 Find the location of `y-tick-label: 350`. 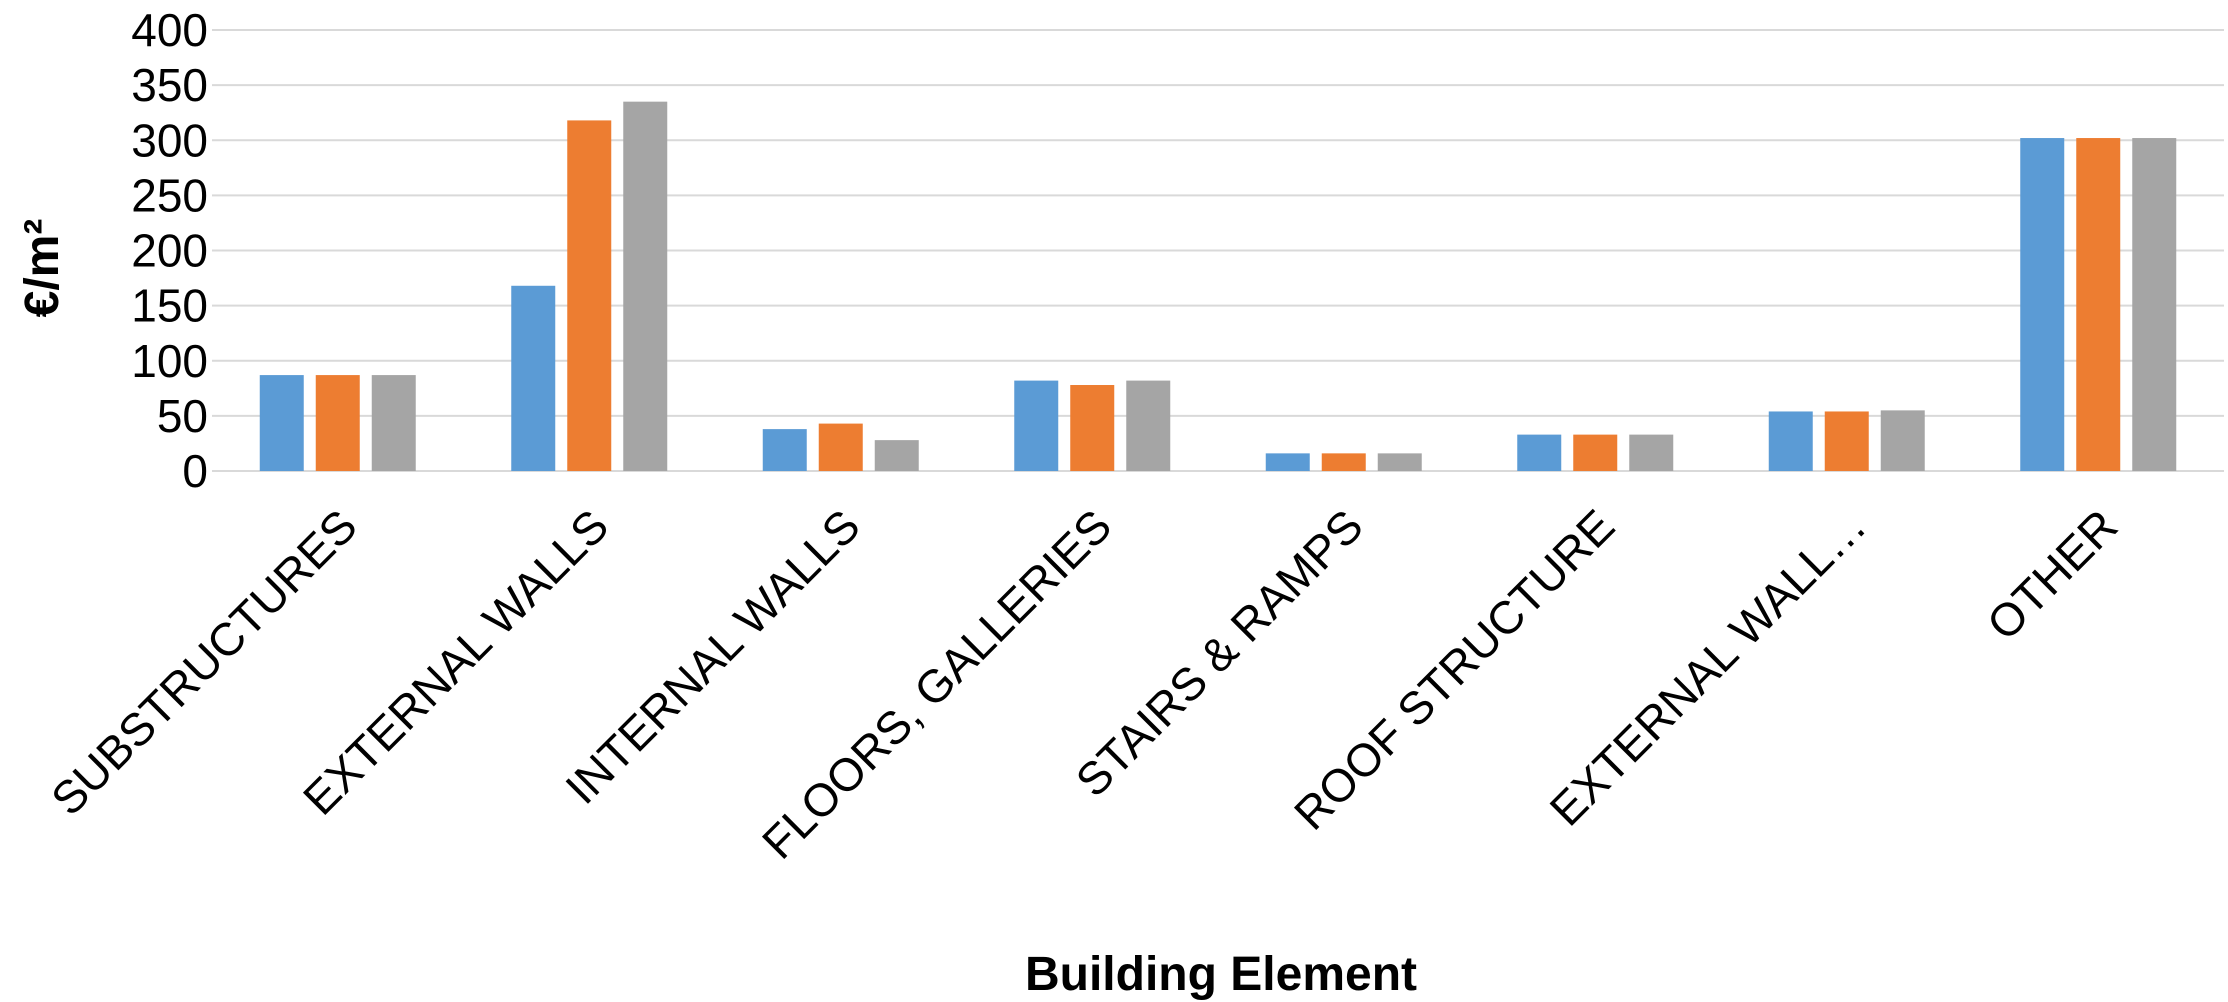

y-tick-label: 350 is located at coordinates (169, 85).